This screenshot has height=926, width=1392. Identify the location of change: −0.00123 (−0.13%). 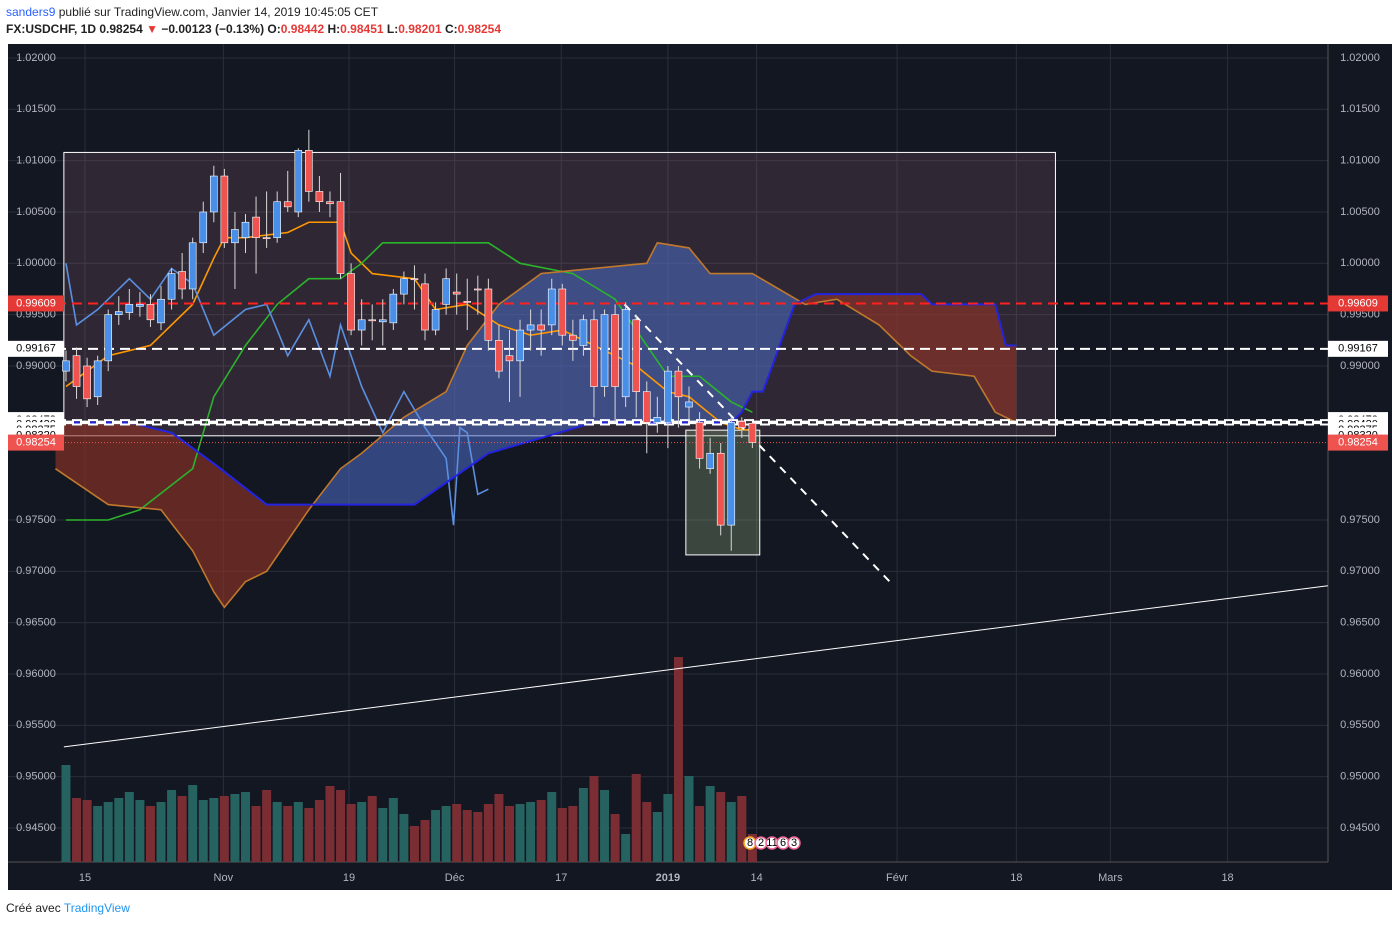
(213, 29).